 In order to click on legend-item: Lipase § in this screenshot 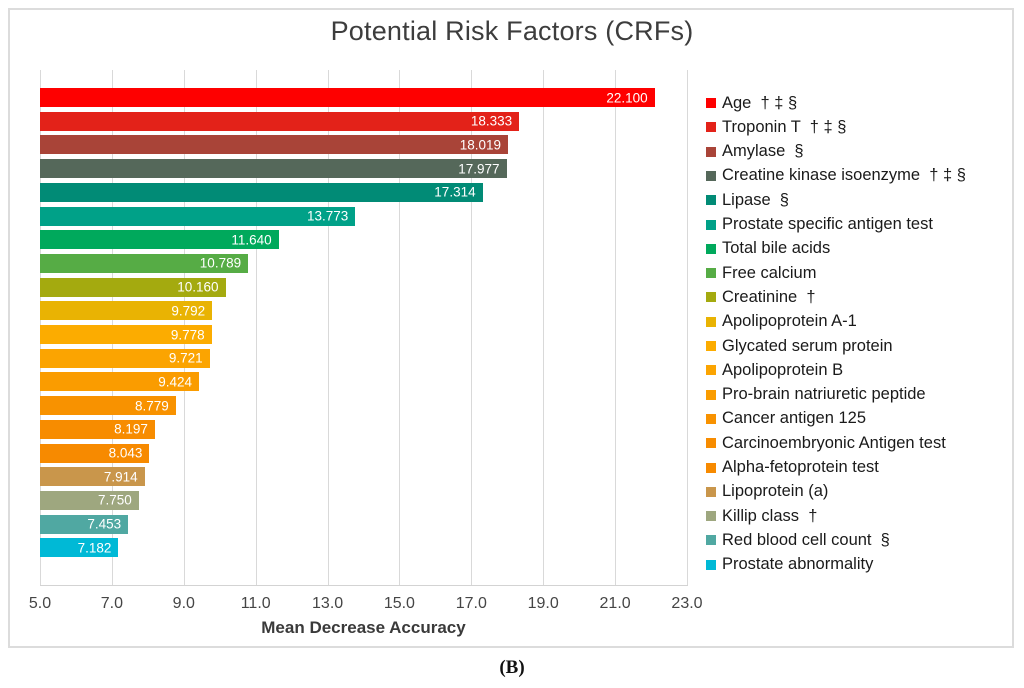, I will do `click(747, 200)`.